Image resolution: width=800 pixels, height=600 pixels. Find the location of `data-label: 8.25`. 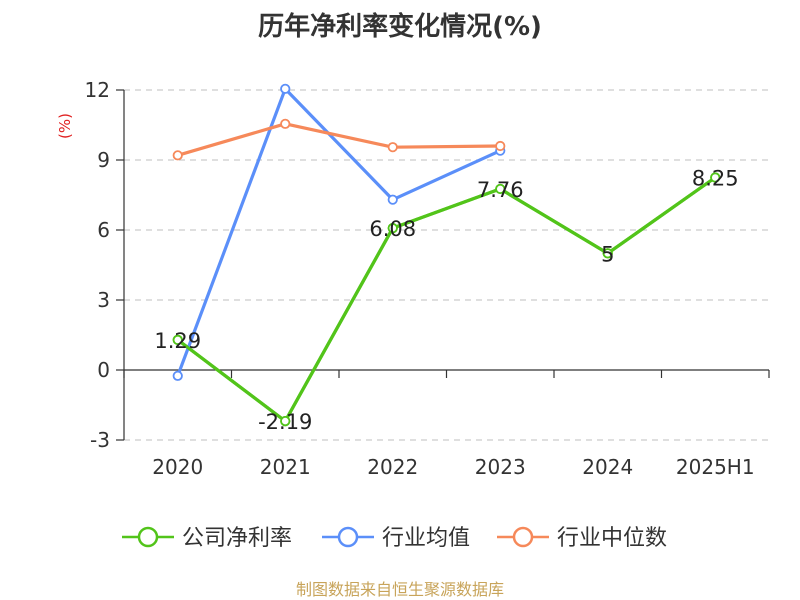

data-label: 8.25 is located at coordinates (715, 179).